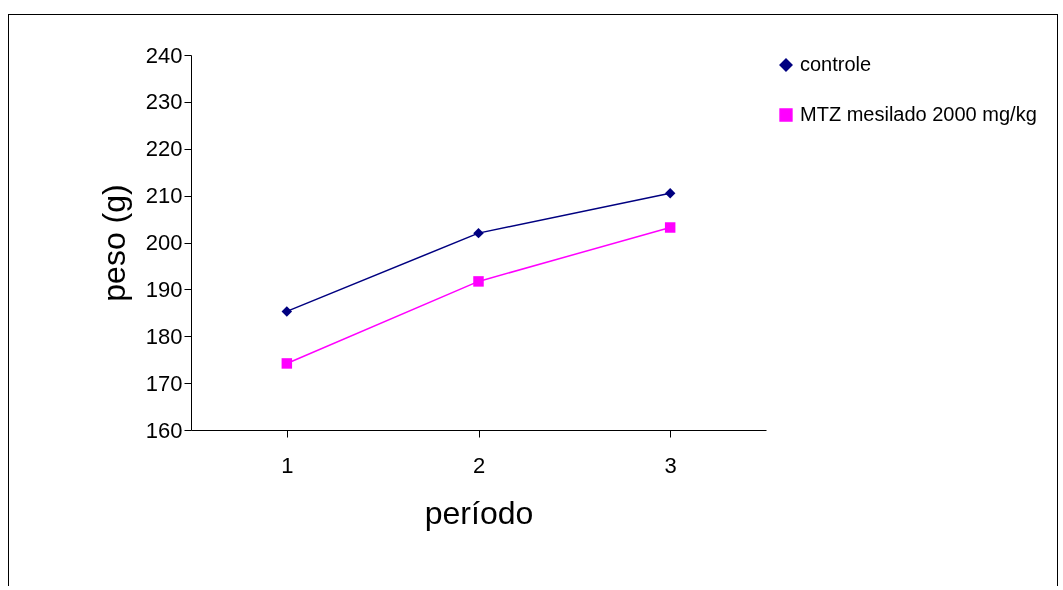  What do you see at coordinates (164, 289) in the screenshot?
I see `y-tick-label: 190` at bounding box center [164, 289].